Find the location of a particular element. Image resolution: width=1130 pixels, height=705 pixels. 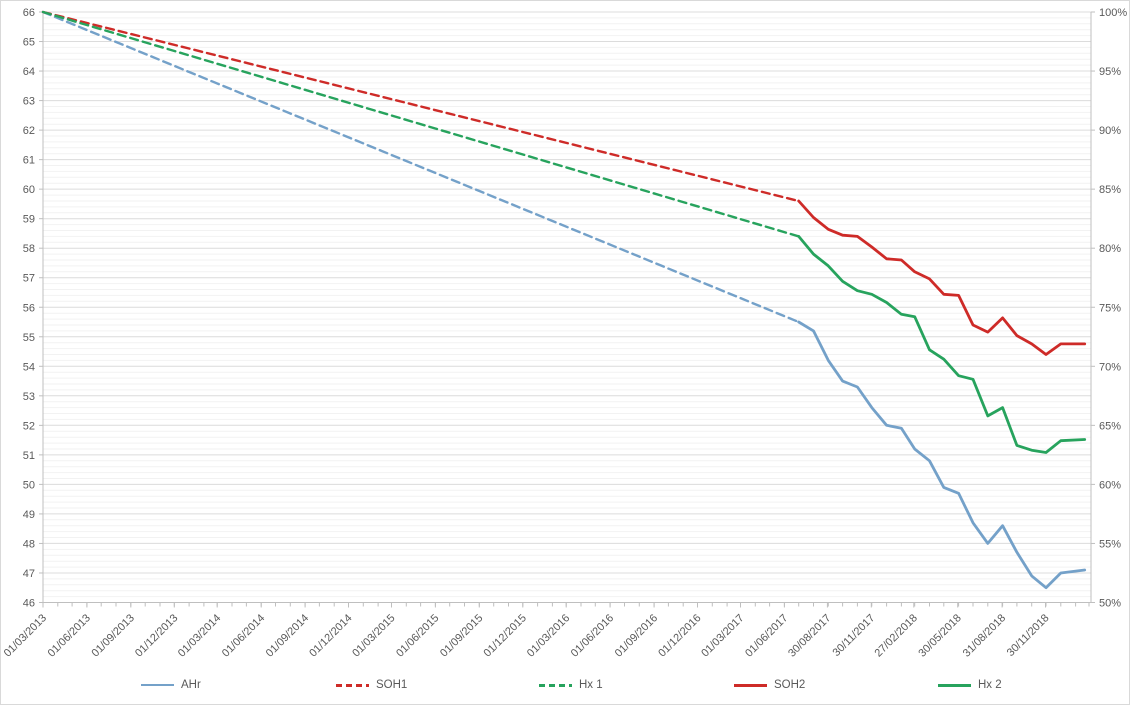

y-left-tick-label: 47 is located at coordinates (29, 574).